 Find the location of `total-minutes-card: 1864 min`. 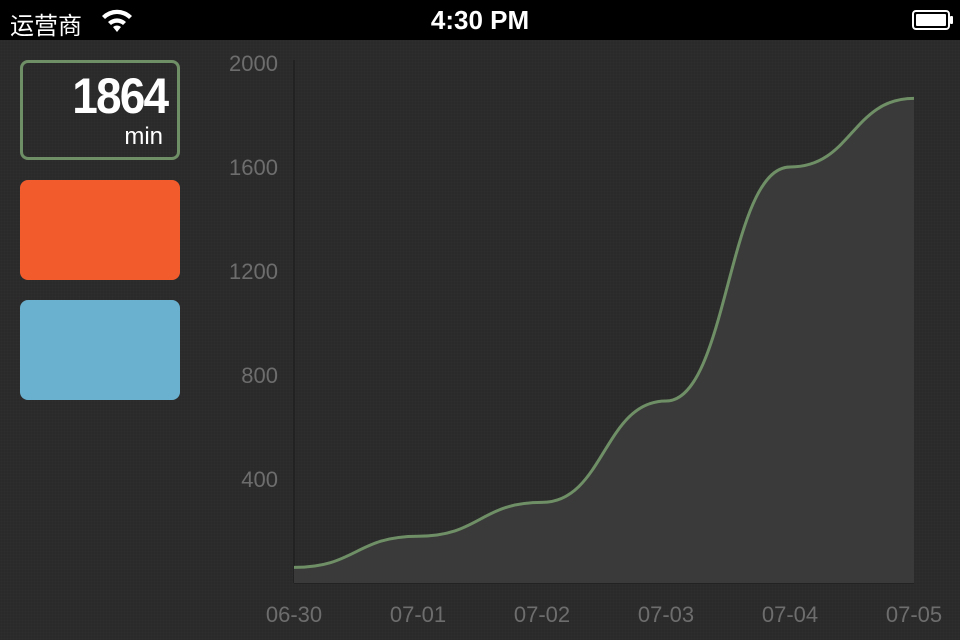

total-minutes-card: 1864 min is located at coordinates (100, 110).